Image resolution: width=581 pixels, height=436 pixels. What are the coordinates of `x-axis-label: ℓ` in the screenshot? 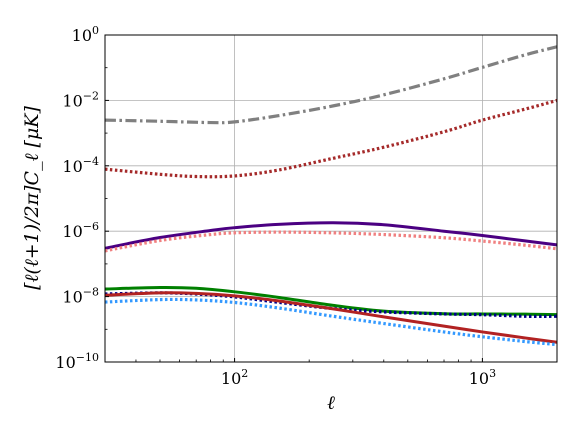 It's located at (331, 403).